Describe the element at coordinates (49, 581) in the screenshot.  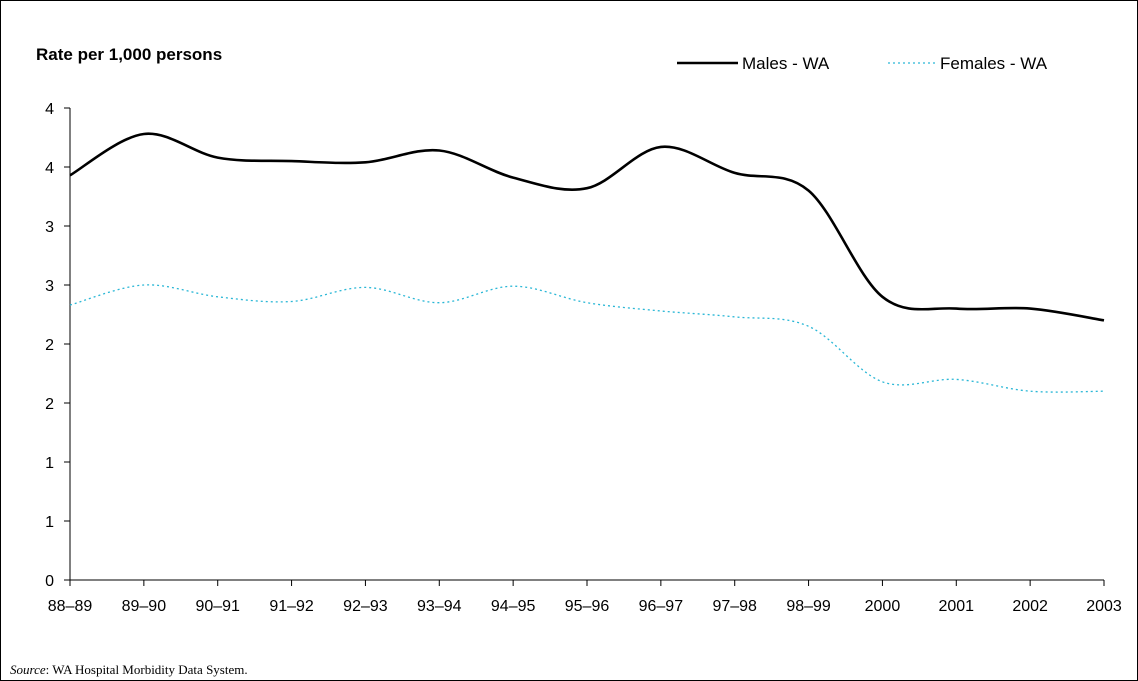
I see `y-tick-label: 0` at that location.